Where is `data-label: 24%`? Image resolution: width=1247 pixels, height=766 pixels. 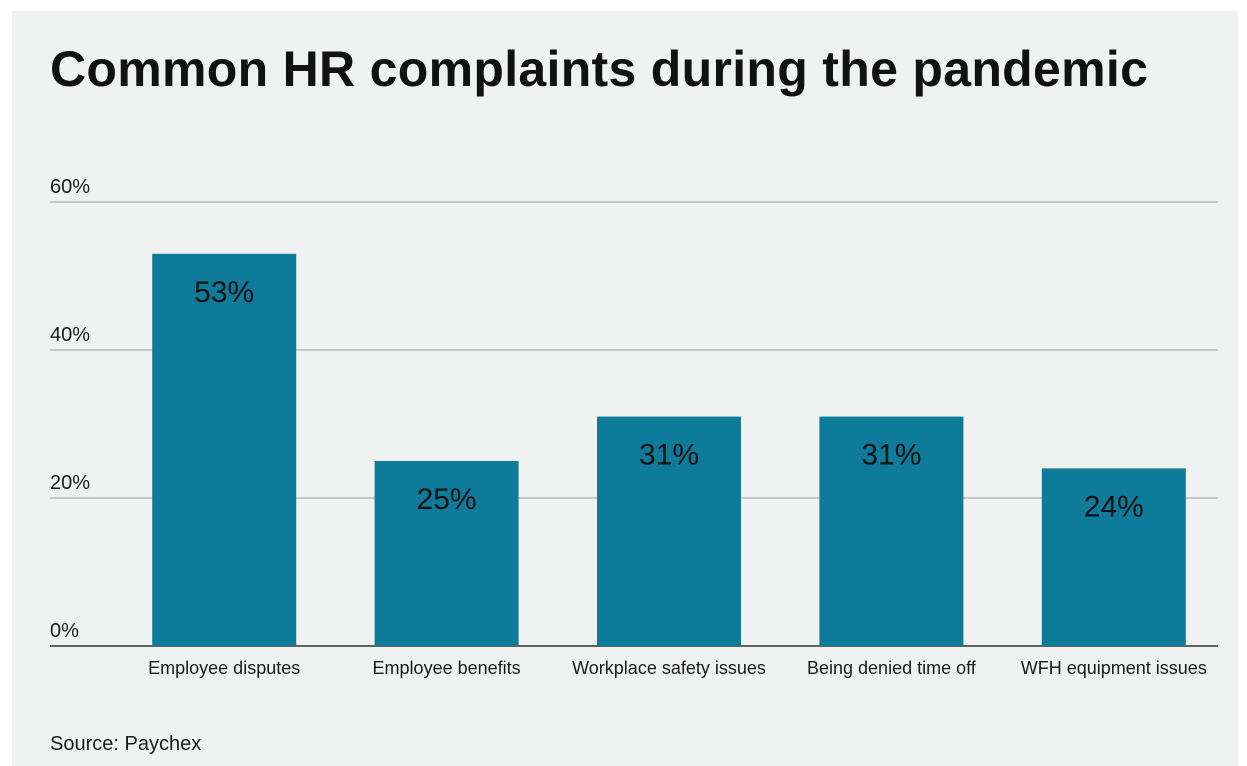 data-label: 24% is located at coordinates (1114, 506).